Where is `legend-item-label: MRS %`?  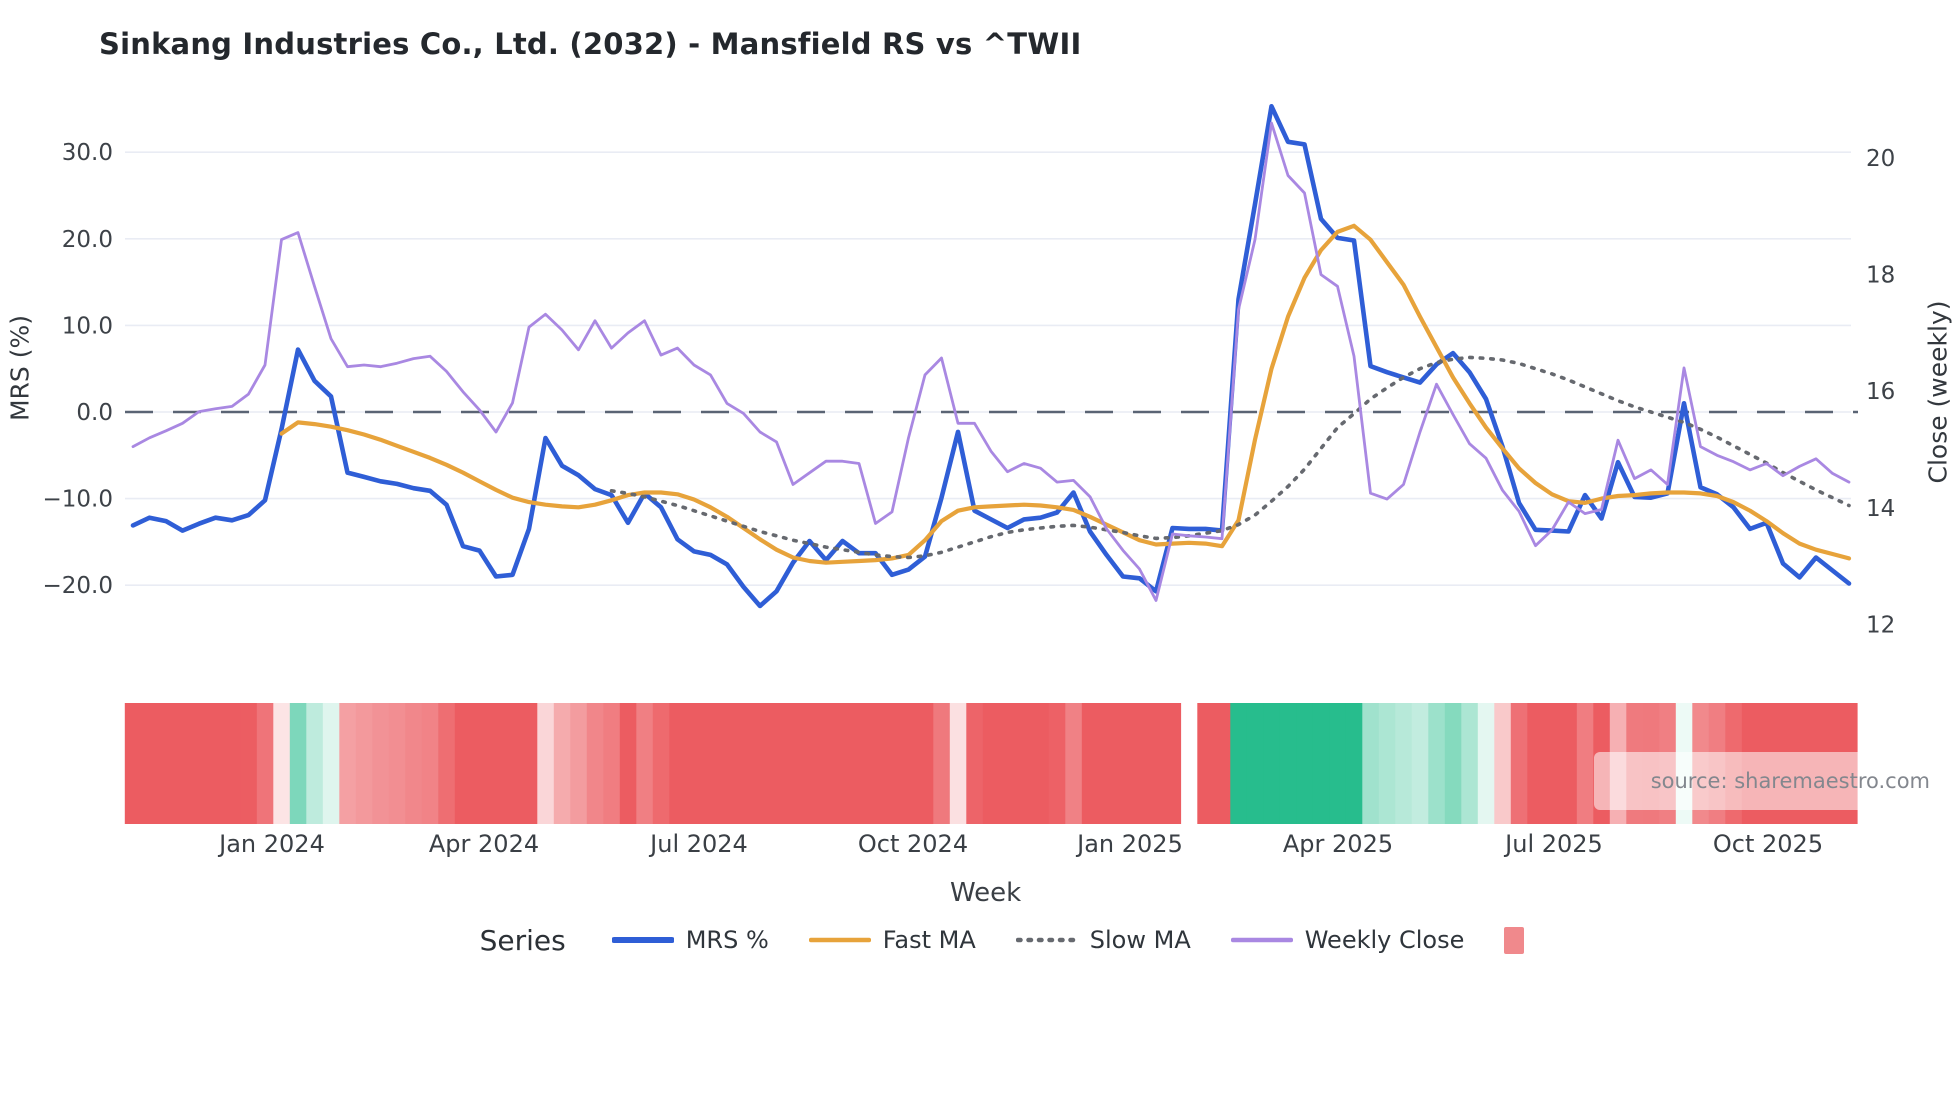
legend-item-label: MRS % is located at coordinates (727, 940).